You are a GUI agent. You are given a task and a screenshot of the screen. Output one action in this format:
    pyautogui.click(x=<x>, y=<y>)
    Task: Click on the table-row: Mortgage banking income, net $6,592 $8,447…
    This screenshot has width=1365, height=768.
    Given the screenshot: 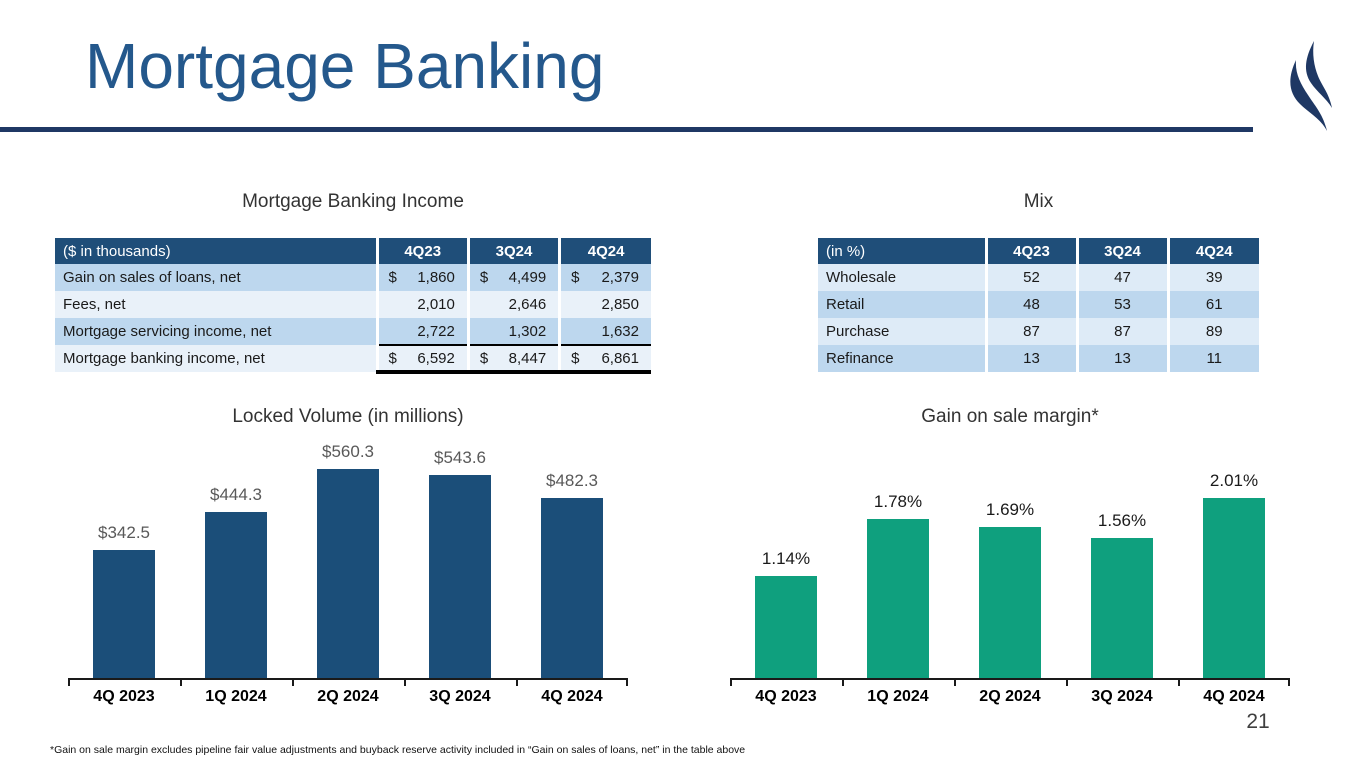 What is the action you would take?
    pyautogui.click(x=353, y=359)
    